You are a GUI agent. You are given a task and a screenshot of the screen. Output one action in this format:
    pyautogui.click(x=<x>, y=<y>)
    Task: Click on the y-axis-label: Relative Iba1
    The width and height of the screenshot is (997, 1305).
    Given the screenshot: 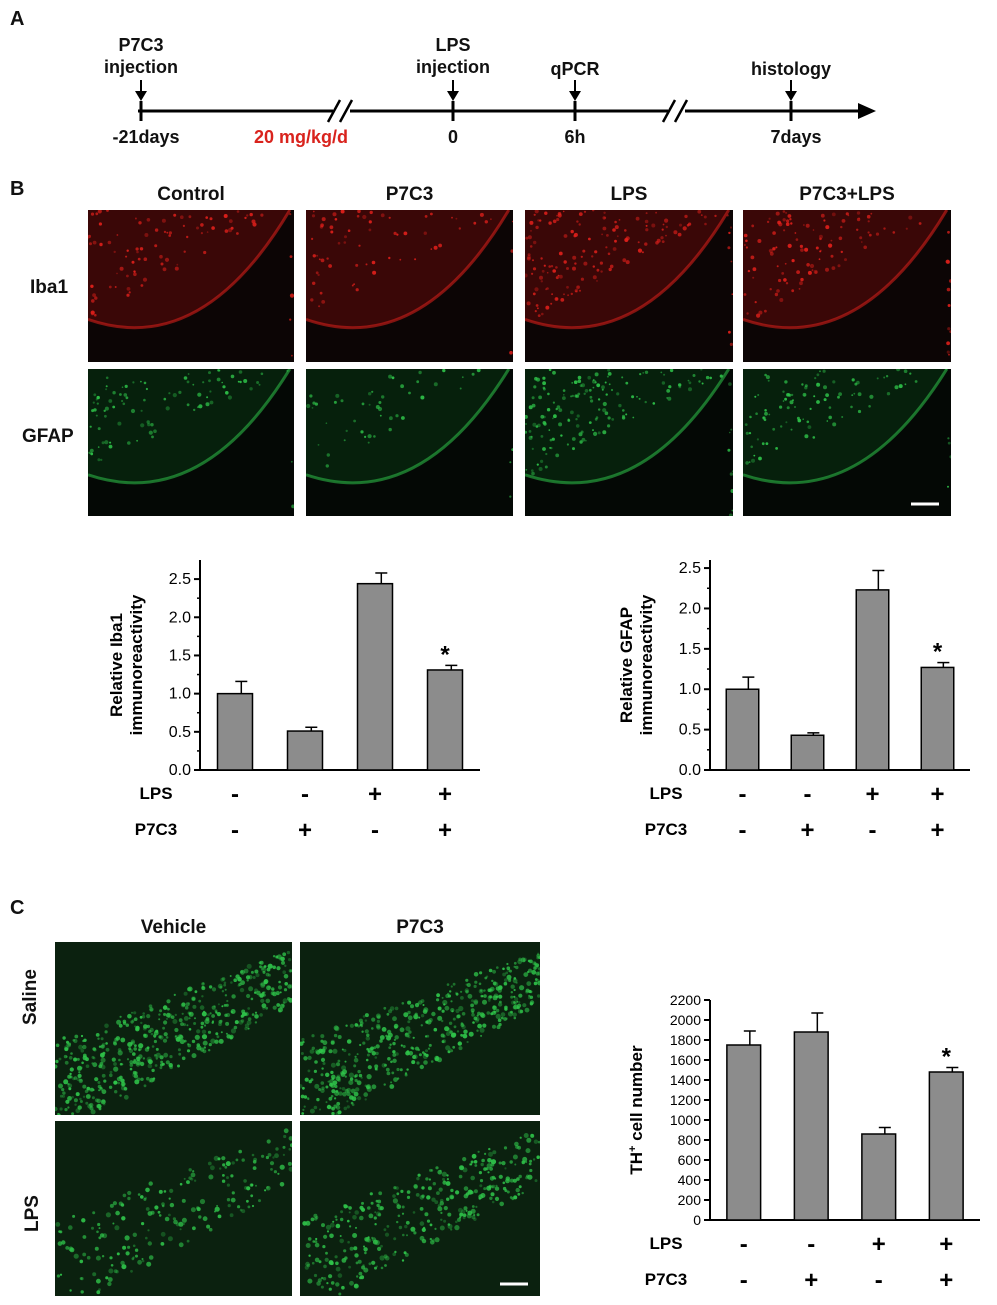 What is the action you would take?
    pyautogui.click(x=116, y=665)
    